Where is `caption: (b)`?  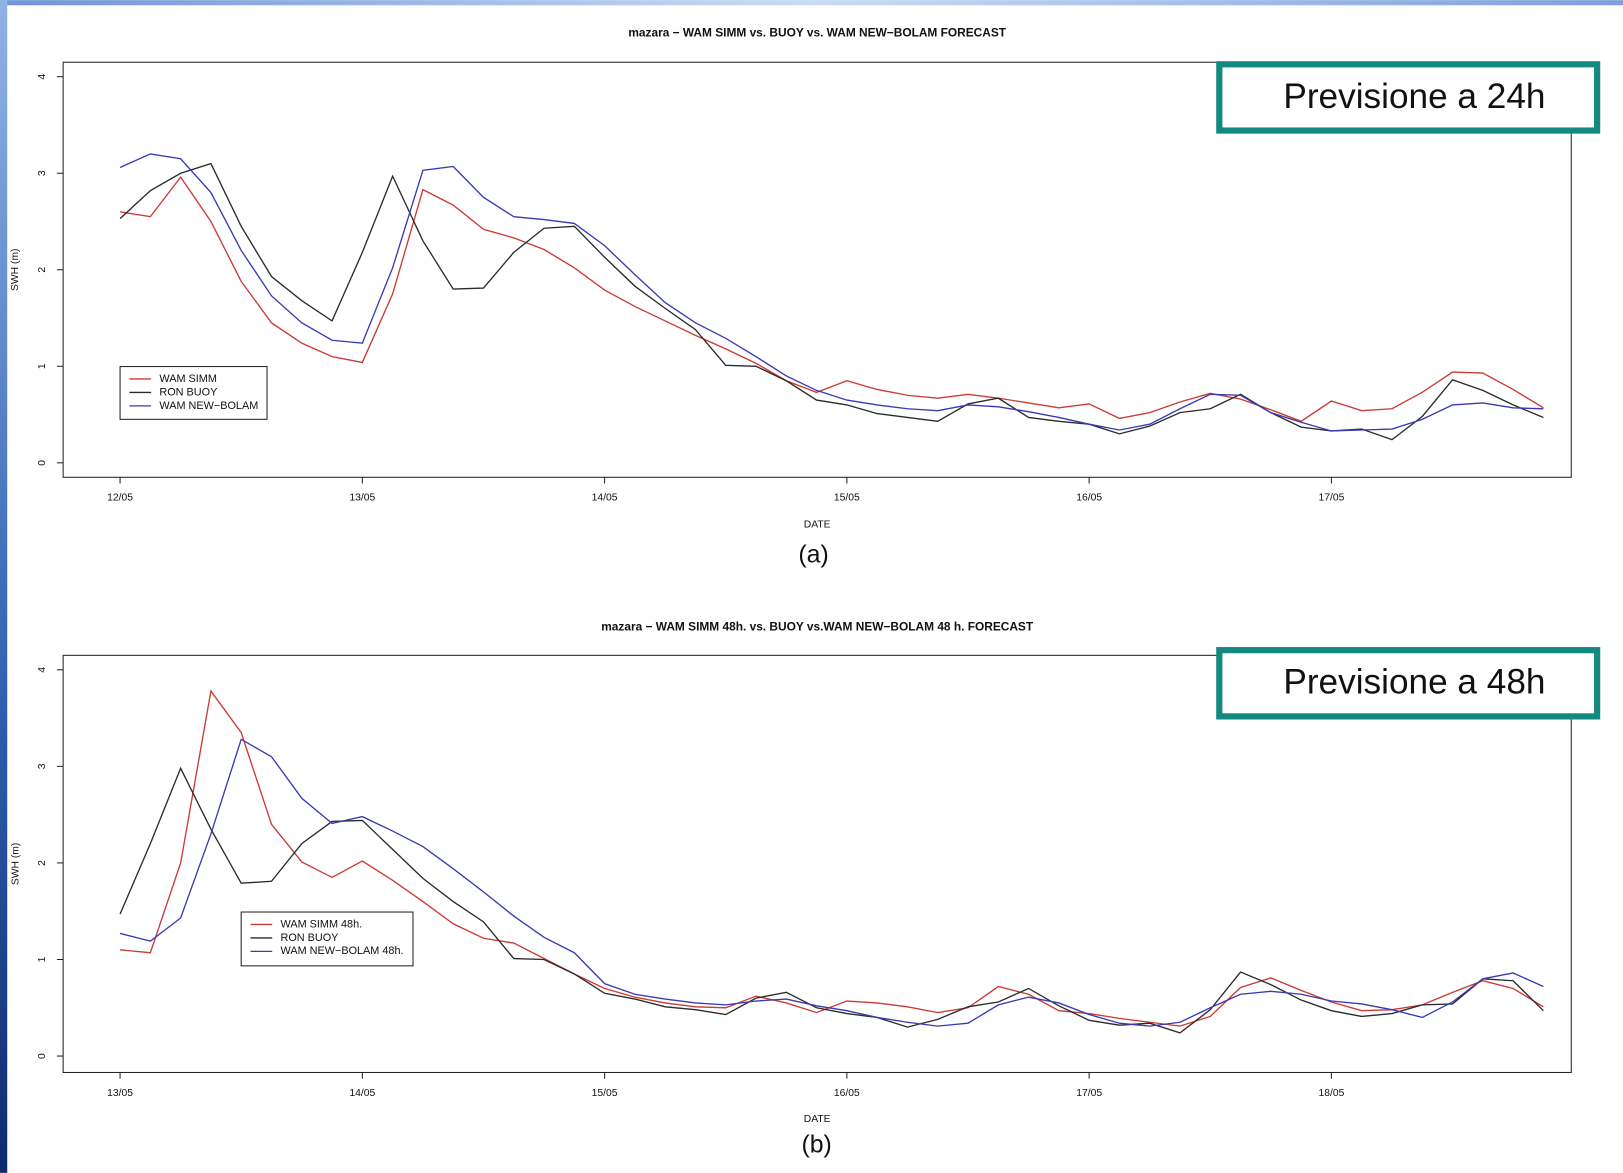
caption: (b) is located at coordinates (816, 1145).